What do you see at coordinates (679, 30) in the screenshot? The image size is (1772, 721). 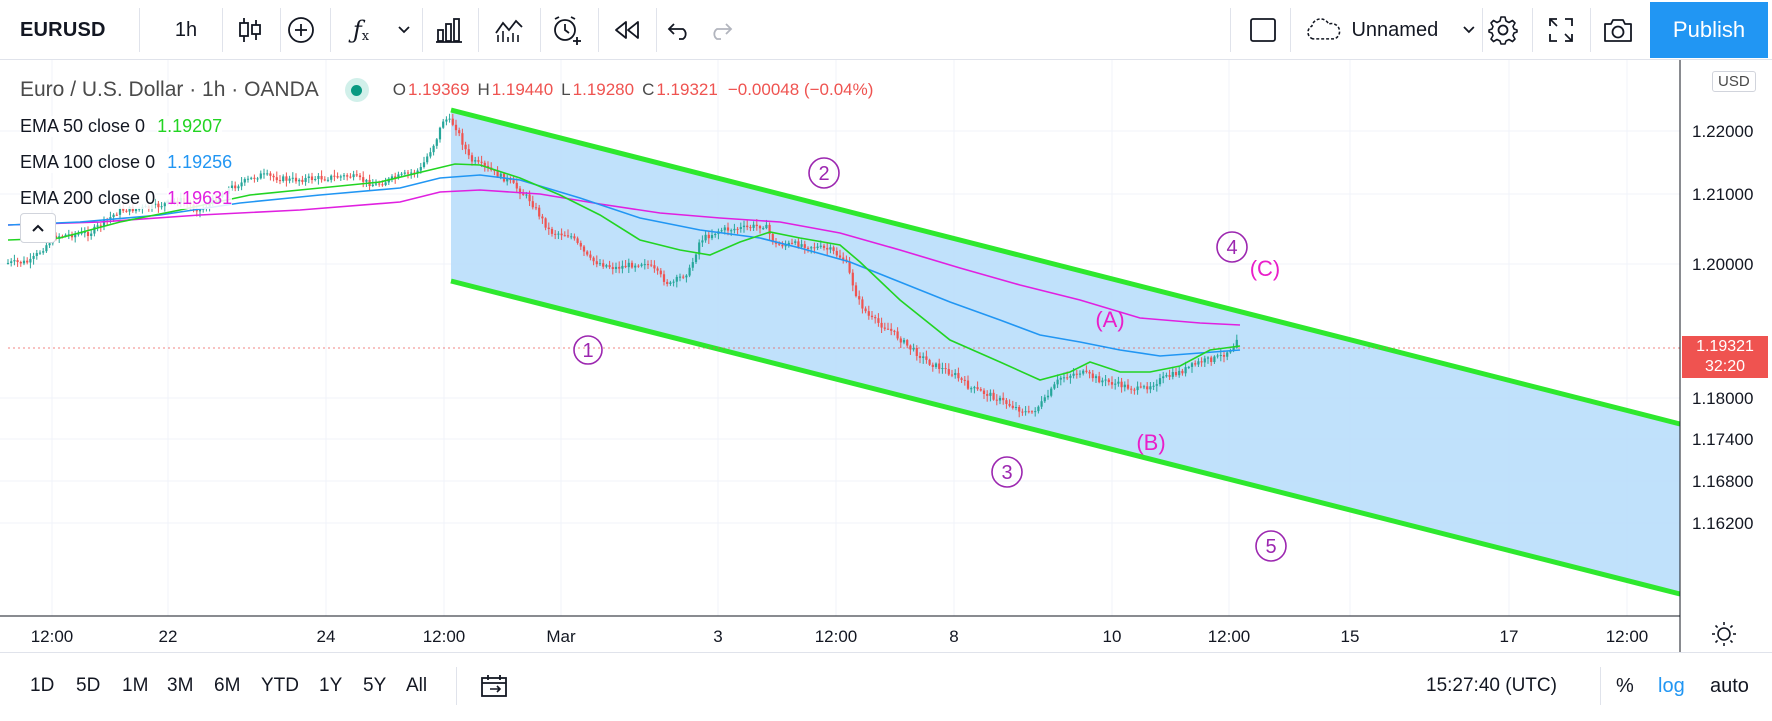 I see `undo-icon` at bounding box center [679, 30].